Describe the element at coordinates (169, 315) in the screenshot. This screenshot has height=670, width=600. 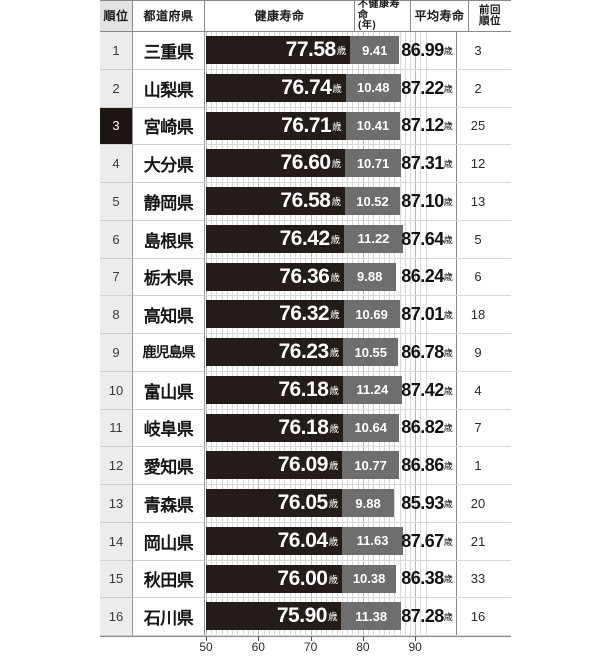
I see `cell-prefecture: 高知県` at that location.